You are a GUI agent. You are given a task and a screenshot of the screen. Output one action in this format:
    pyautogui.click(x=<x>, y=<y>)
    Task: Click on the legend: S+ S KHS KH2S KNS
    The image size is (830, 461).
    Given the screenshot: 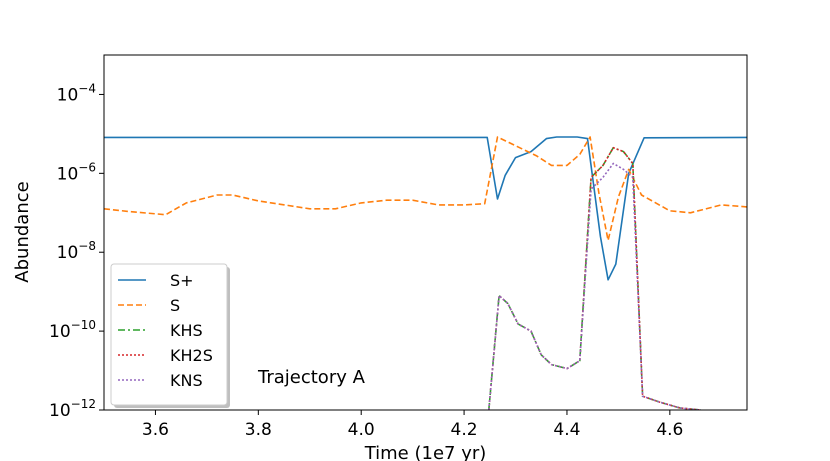 What is the action you would take?
    pyautogui.click(x=170, y=335)
    